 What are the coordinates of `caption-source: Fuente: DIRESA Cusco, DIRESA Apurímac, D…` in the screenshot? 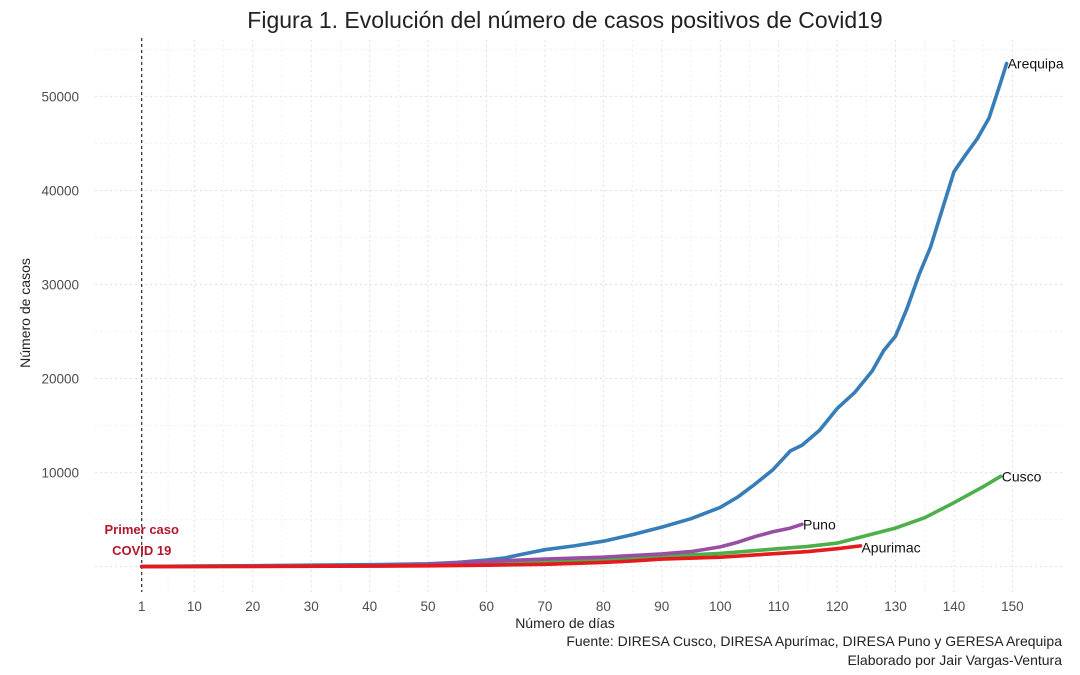 It's located at (814, 641).